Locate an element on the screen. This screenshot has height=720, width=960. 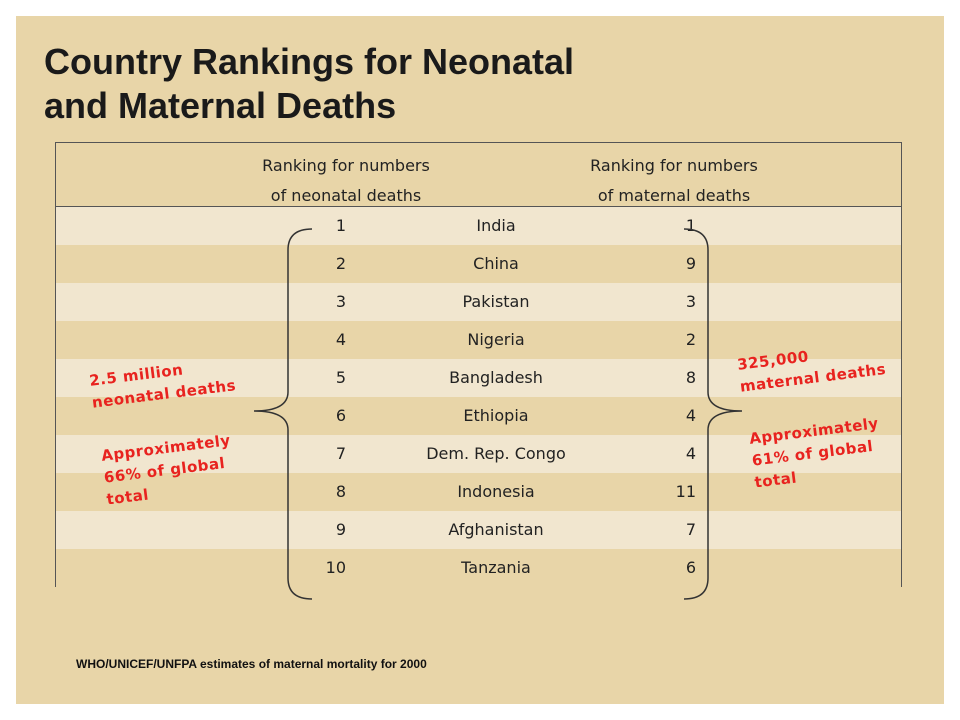
table-row: 6 Ethiopia 4 is located at coordinates (478, 416).